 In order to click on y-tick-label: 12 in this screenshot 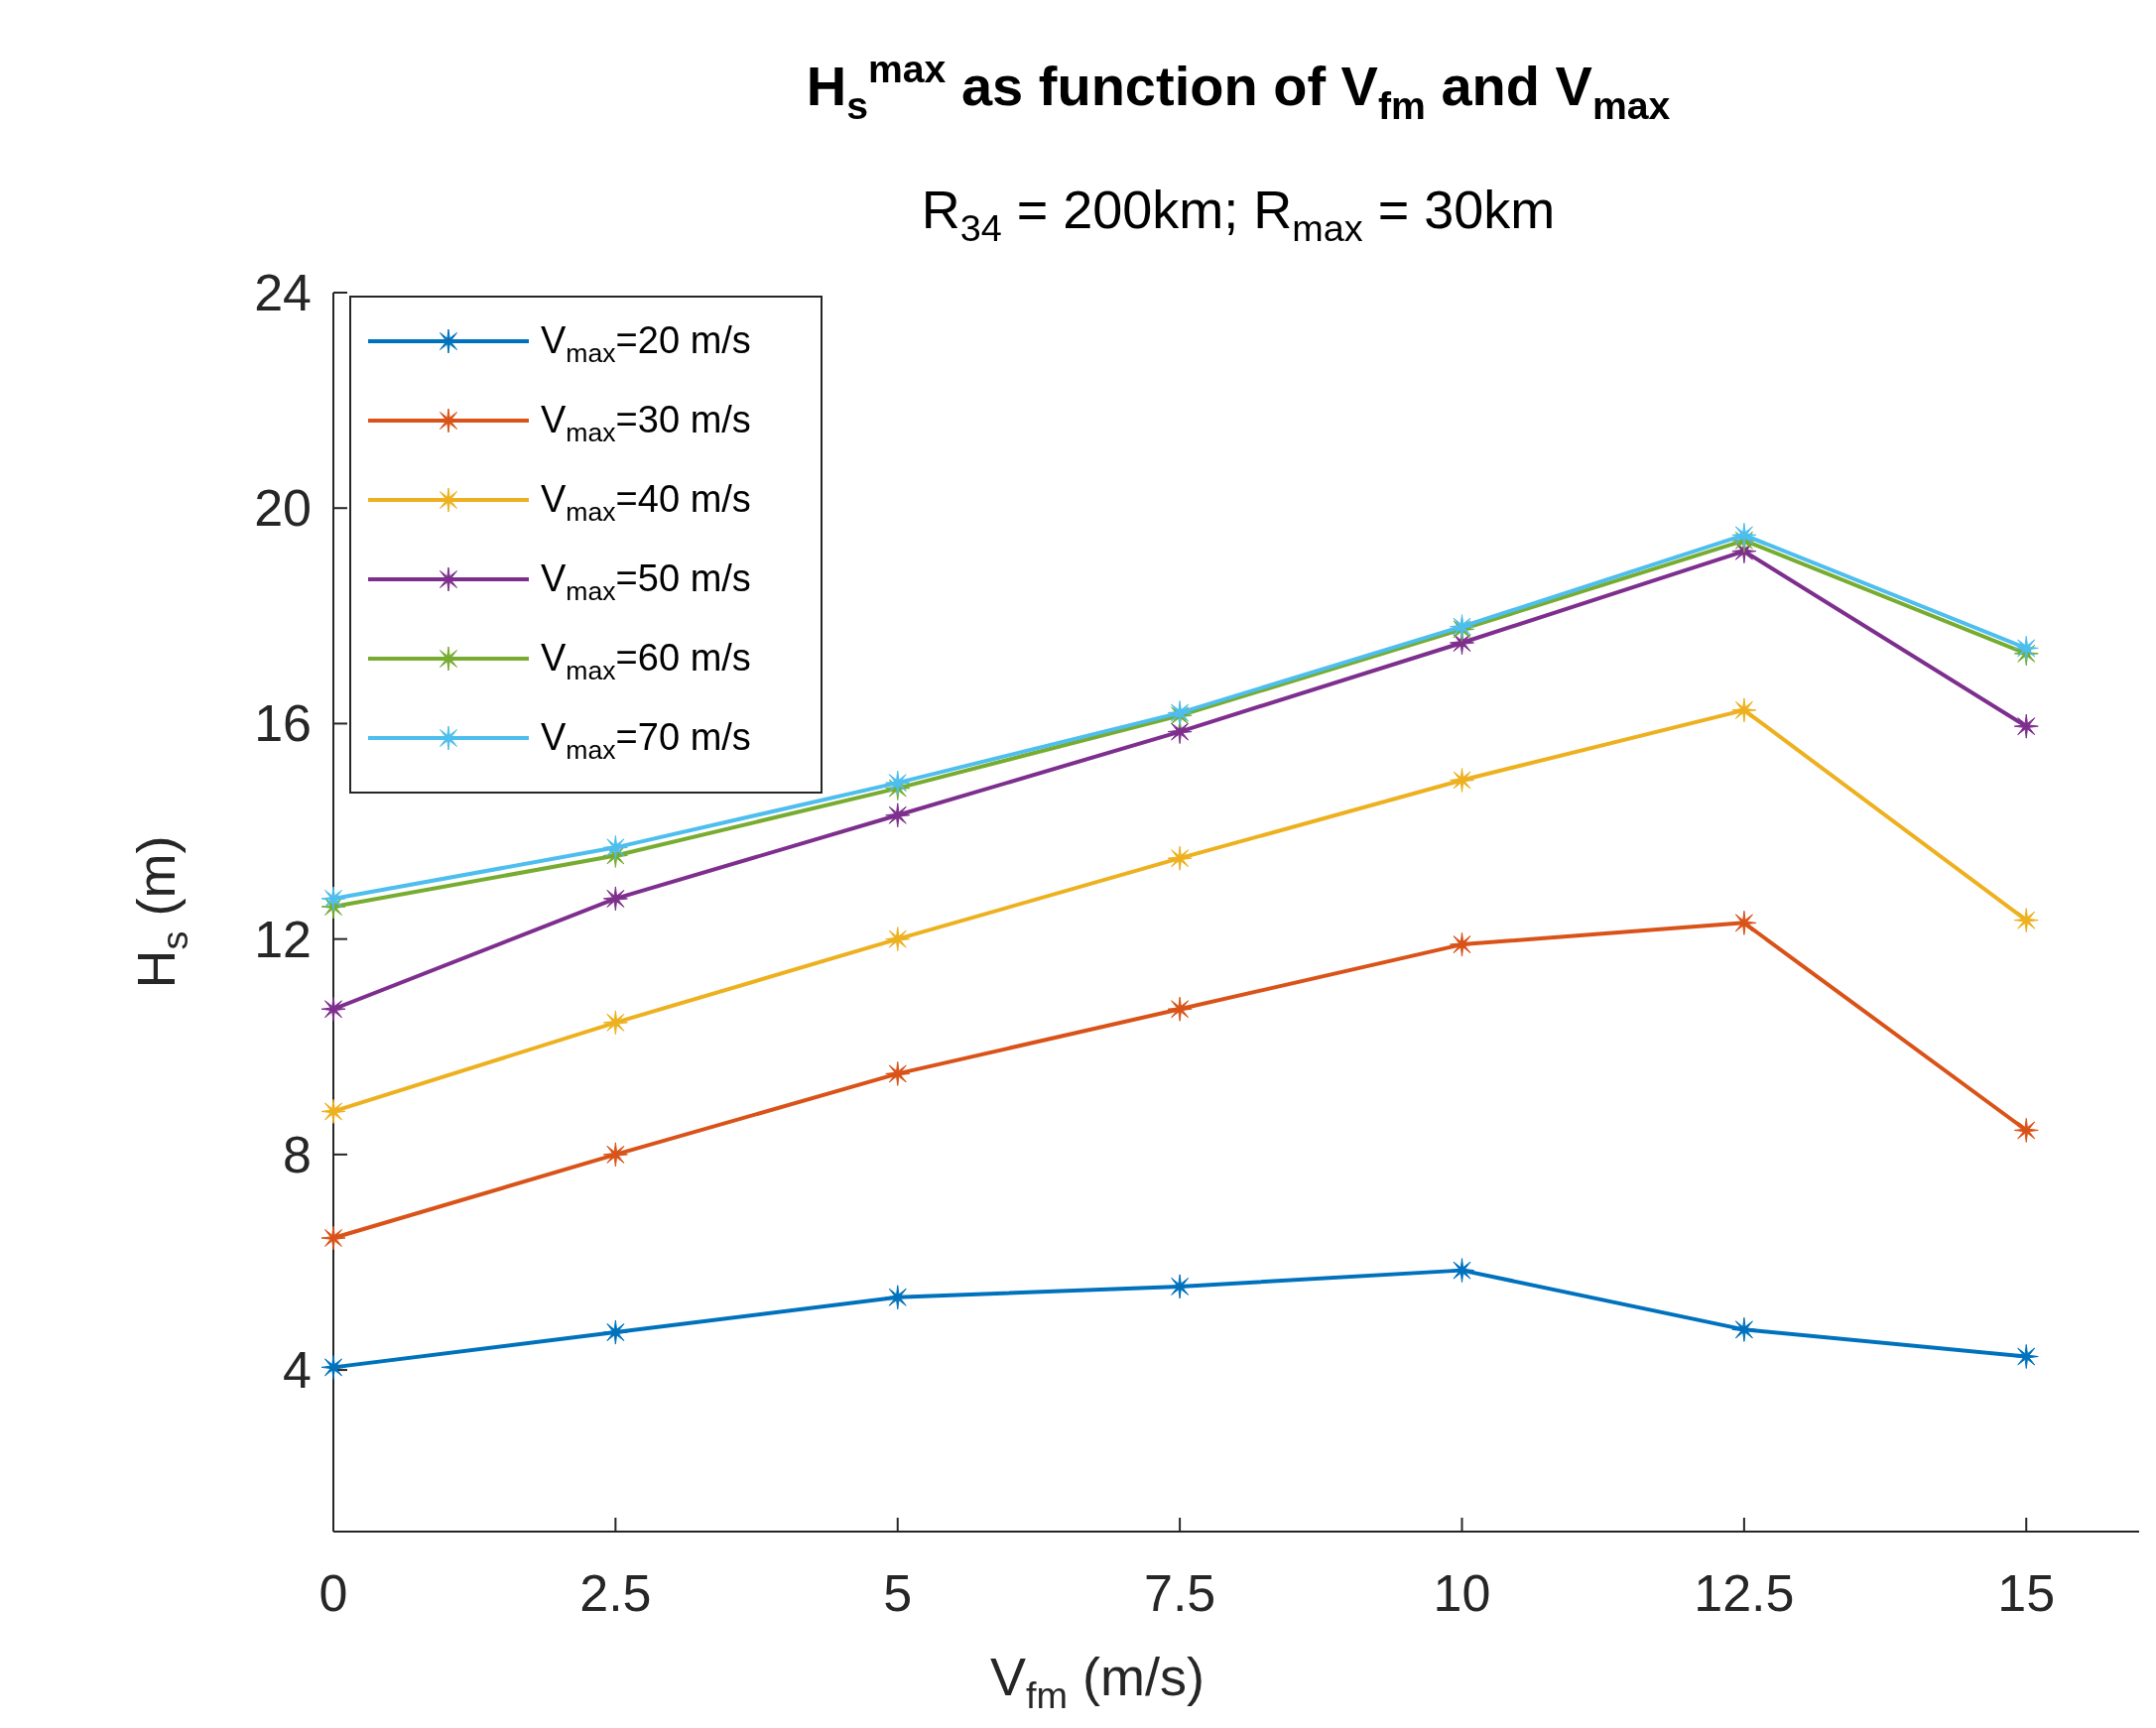, I will do `click(283, 939)`.